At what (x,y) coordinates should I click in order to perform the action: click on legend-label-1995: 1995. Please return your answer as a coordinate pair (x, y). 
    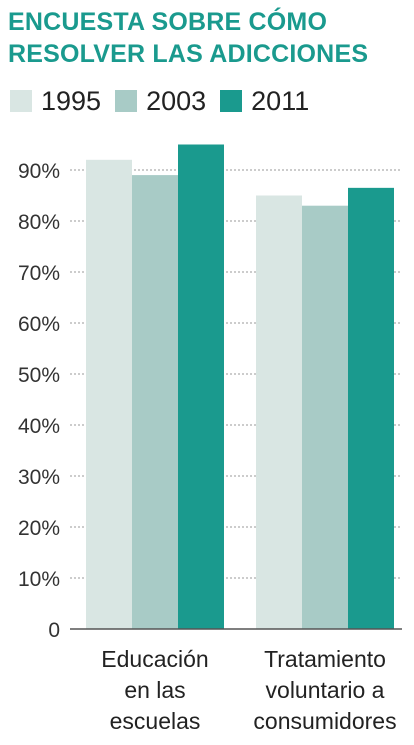
    Looking at the image, I should click on (71, 101).